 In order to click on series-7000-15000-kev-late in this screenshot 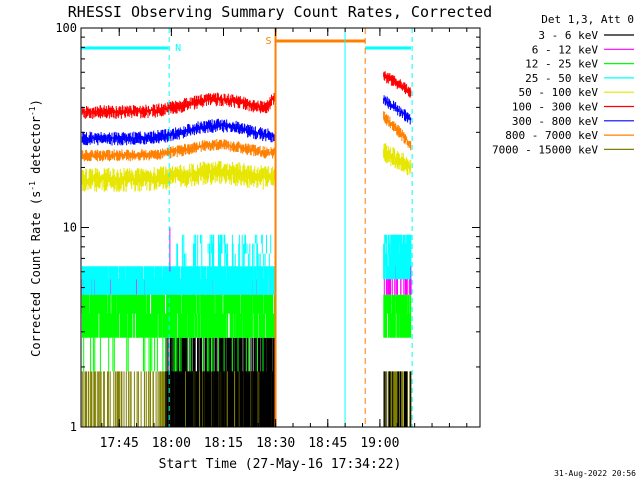, I will do `click(398, 399)`.